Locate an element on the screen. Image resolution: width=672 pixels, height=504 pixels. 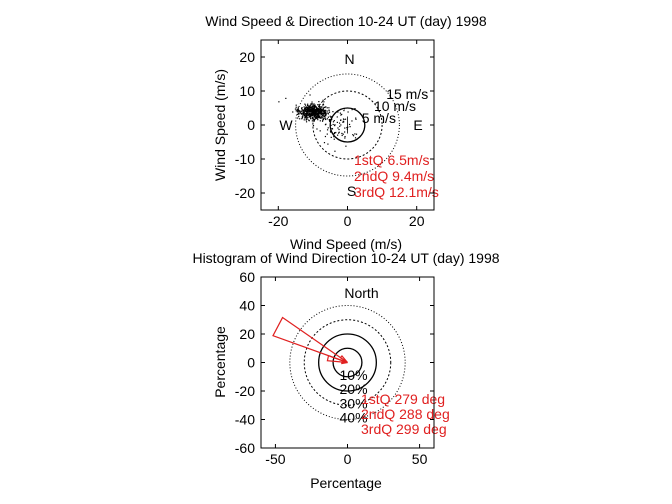
scatter-x-axis-label: Wind Speed (m/s) is located at coordinates (346, 244).